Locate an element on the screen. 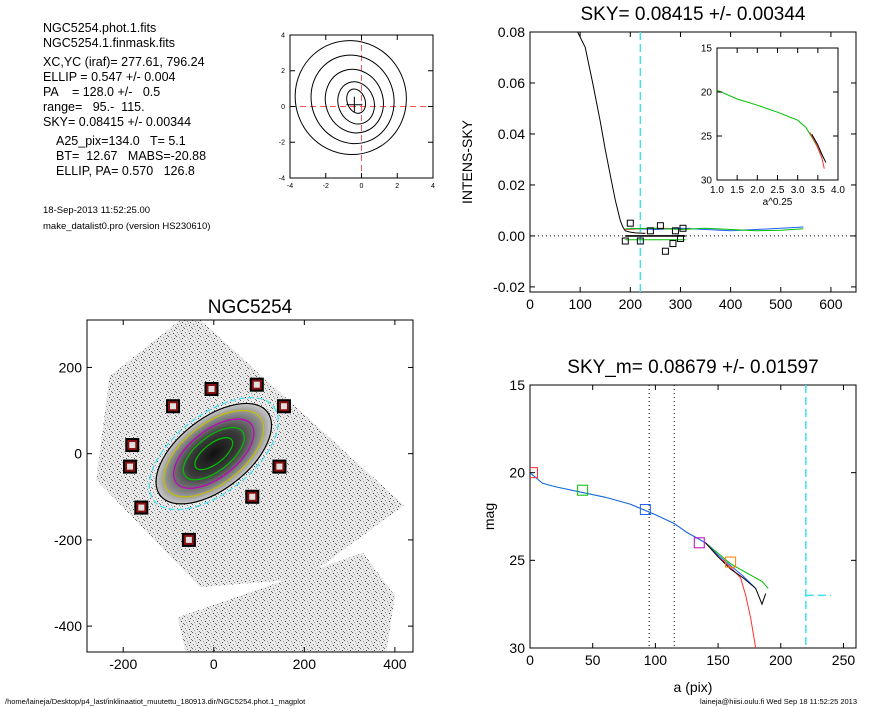 The image size is (885, 708). y-tick-label: 0.08 is located at coordinates (511, 32).